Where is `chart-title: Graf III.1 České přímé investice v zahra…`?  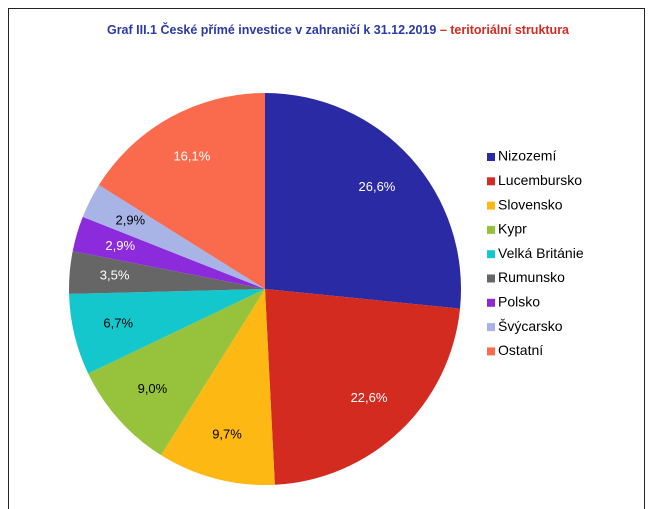 chart-title: Graf III.1 České přímé investice v zahra… is located at coordinates (338, 29).